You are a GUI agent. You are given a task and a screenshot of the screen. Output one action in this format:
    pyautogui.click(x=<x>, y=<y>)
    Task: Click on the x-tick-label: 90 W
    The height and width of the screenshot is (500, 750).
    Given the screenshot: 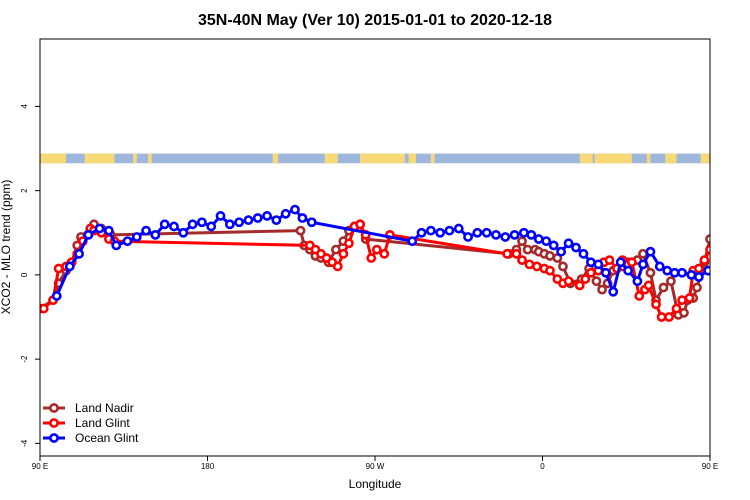 What is the action you would take?
    pyautogui.click(x=375, y=466)
    